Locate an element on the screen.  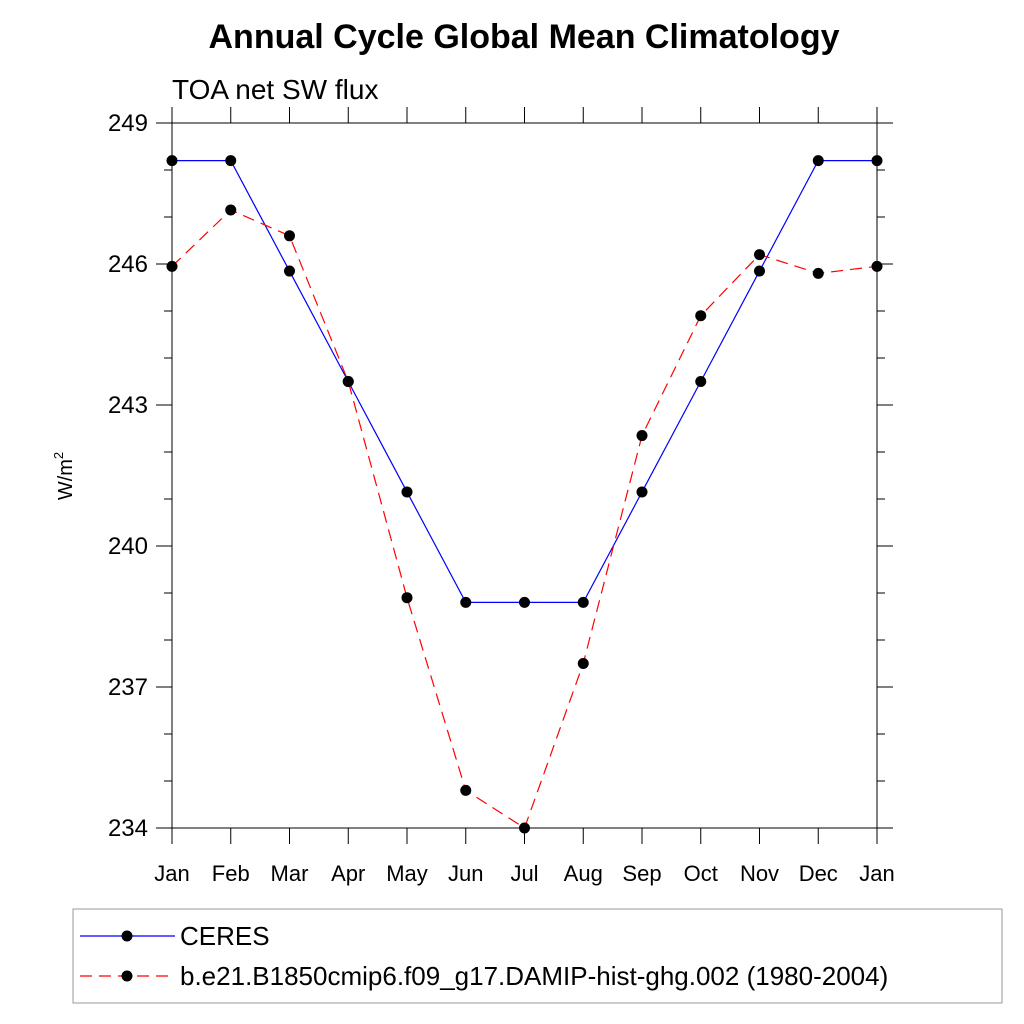
y-tick-label: 243 is located at coordinates (128, 405).